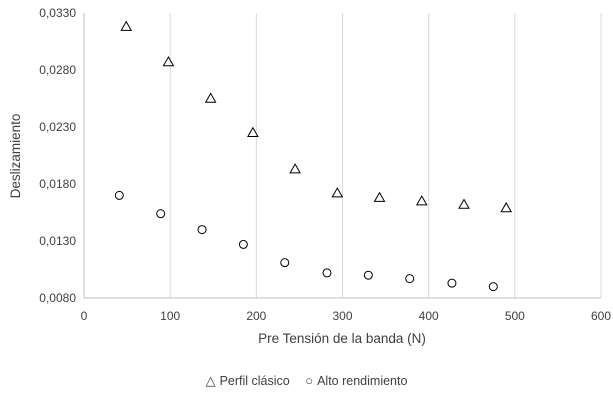 The height and width of the screenshot is (394, 613). Describe the element at coordinates (170, 316) in the screenshot. I see `x-tick-label: 100` at that location.